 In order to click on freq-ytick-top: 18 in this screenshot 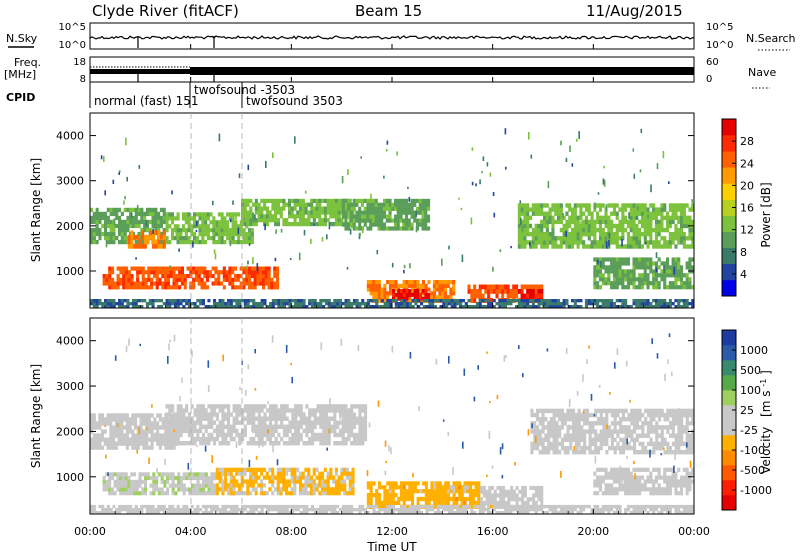, I will do `click(79, 62)`.